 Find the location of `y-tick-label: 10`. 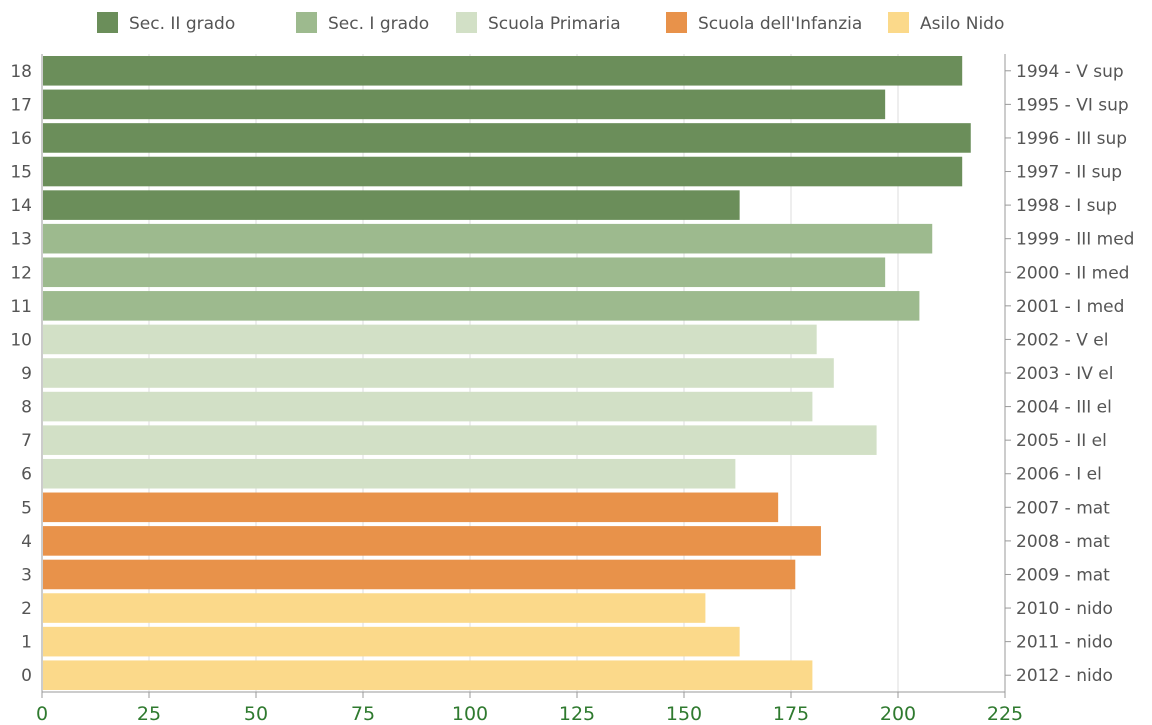

y-tick-label: 10 is located at coordinates (21, 340).